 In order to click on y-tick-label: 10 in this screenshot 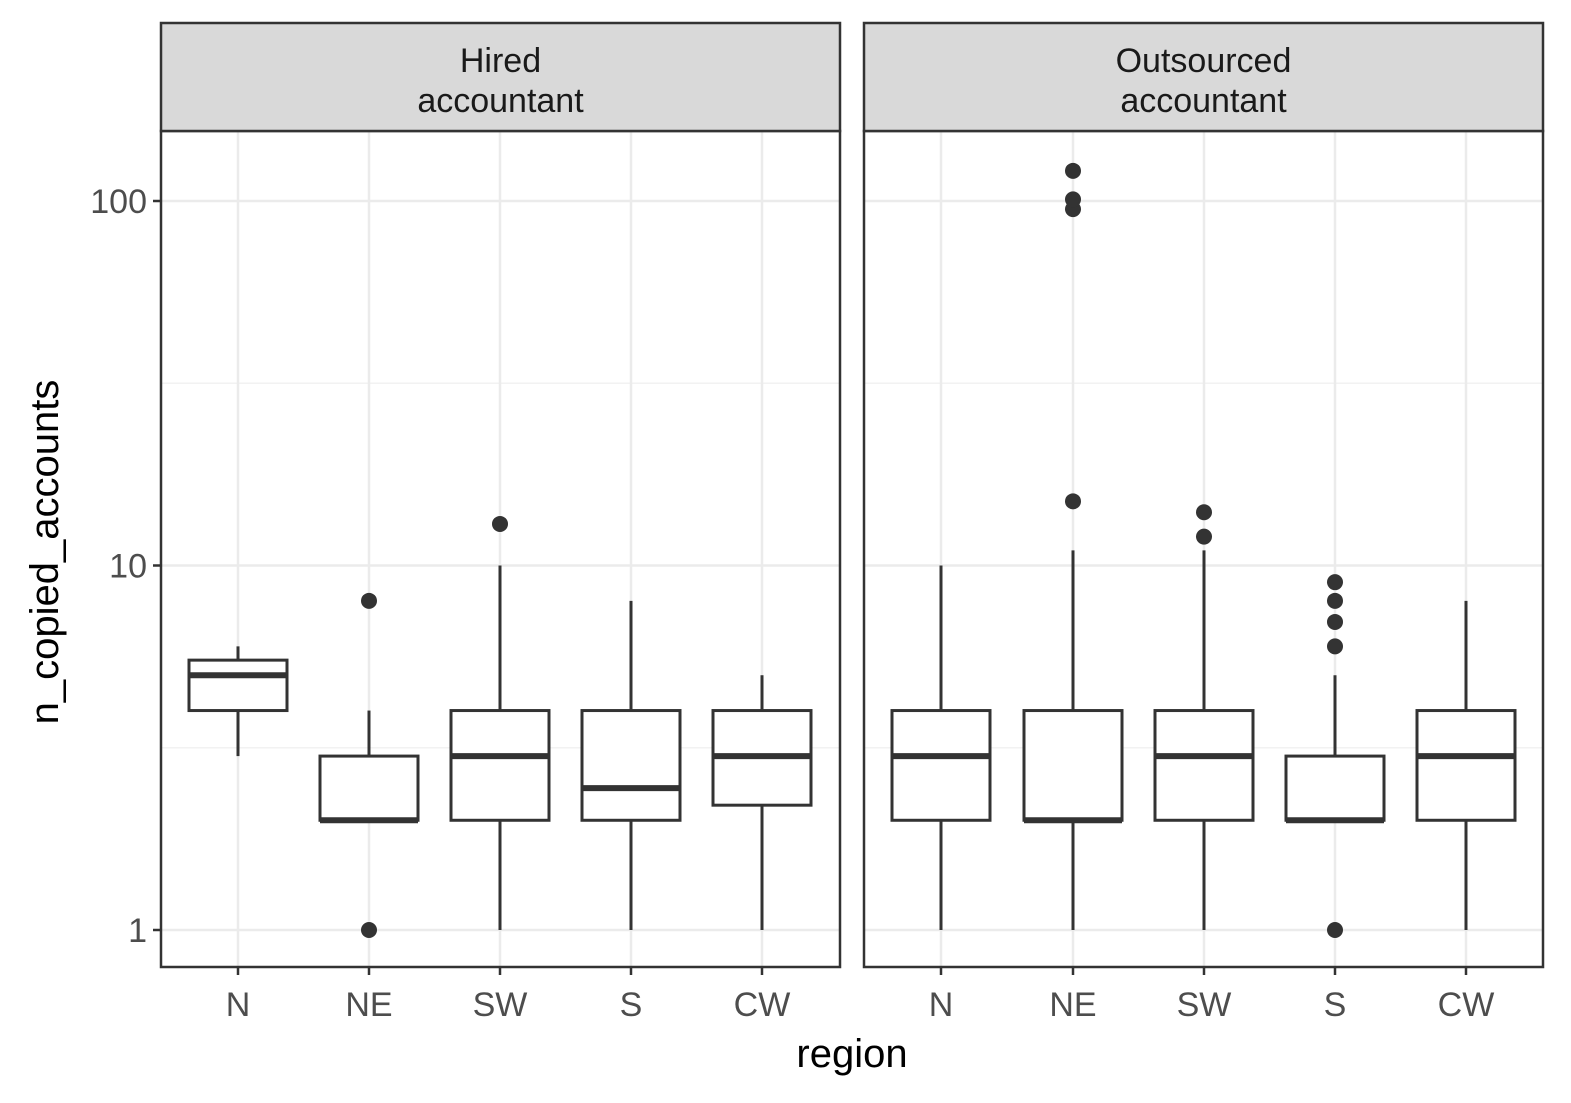, I will do `click(128, 567)`.